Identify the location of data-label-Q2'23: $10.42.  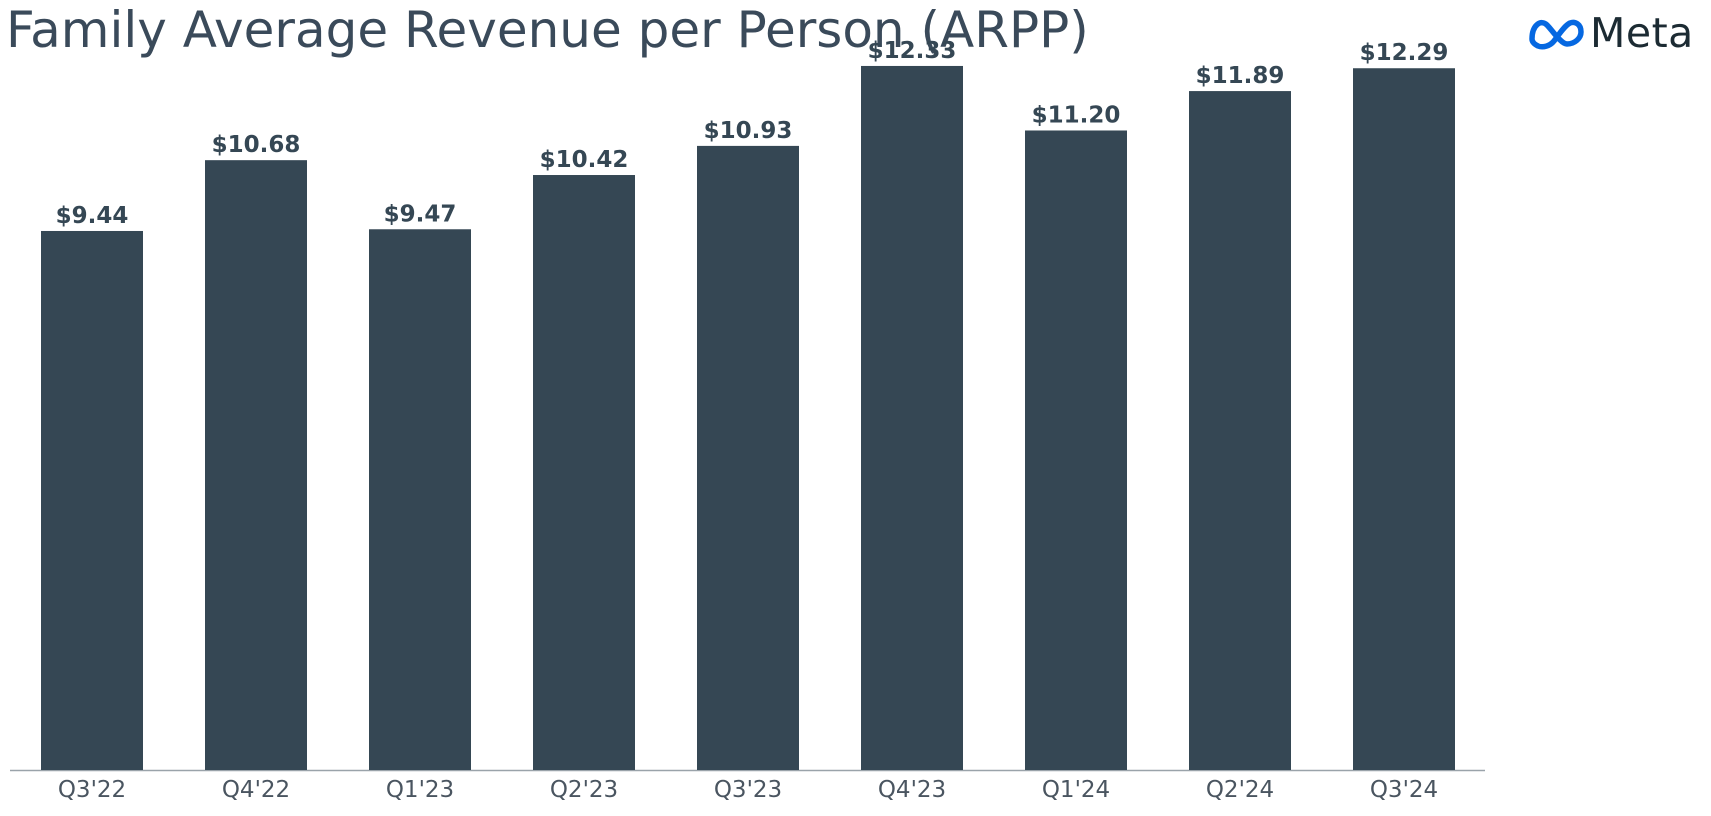
(584, 160).